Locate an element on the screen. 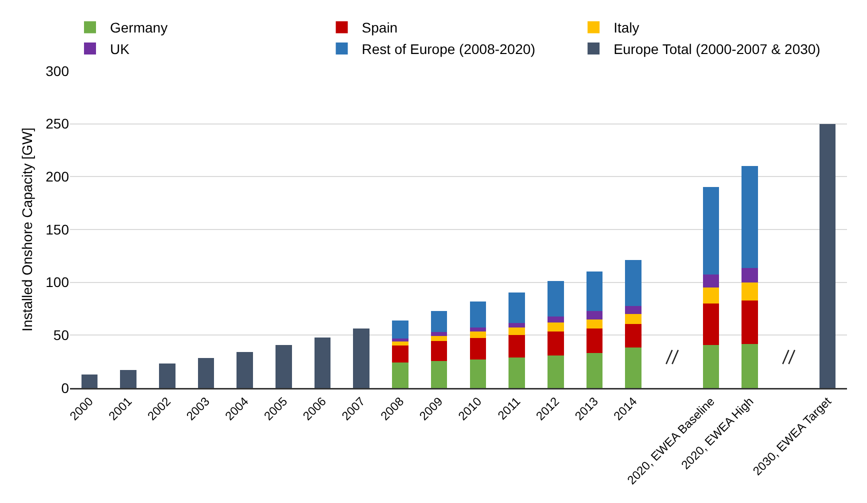 This screenshot has width=867, height=503. y-axis-title: Installed Onshore Capacity [GW] is located at coordinates (27, 230).